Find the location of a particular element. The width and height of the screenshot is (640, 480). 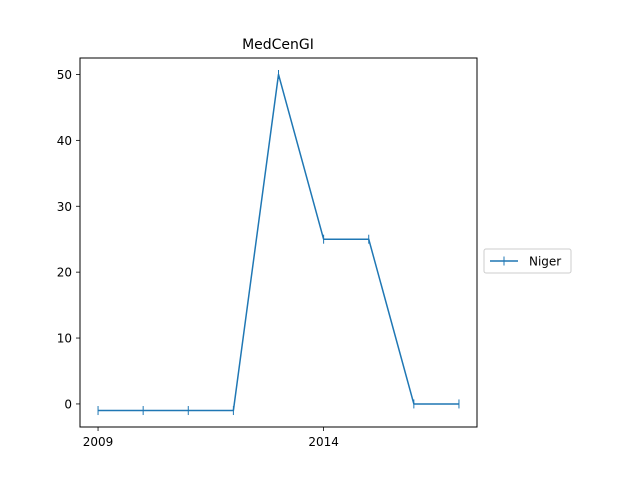

legend-frame is located at coordinates (527, 261).